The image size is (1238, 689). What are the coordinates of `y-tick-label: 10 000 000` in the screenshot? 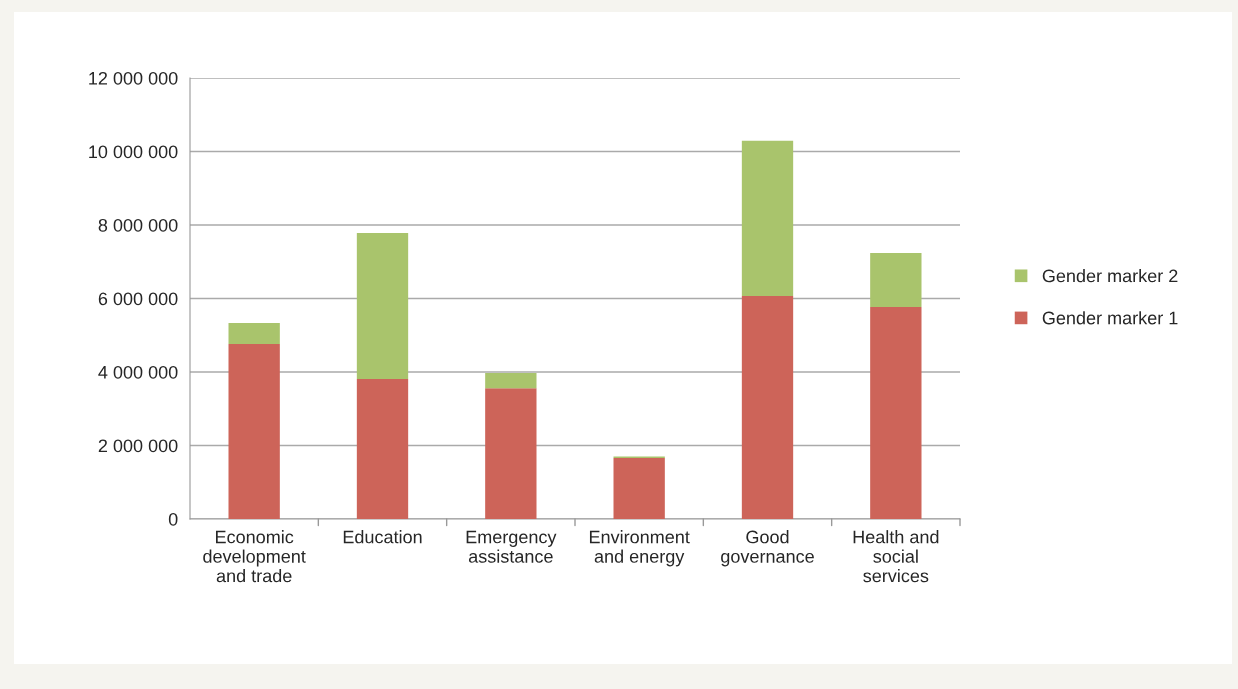 It's located at (133, 152).